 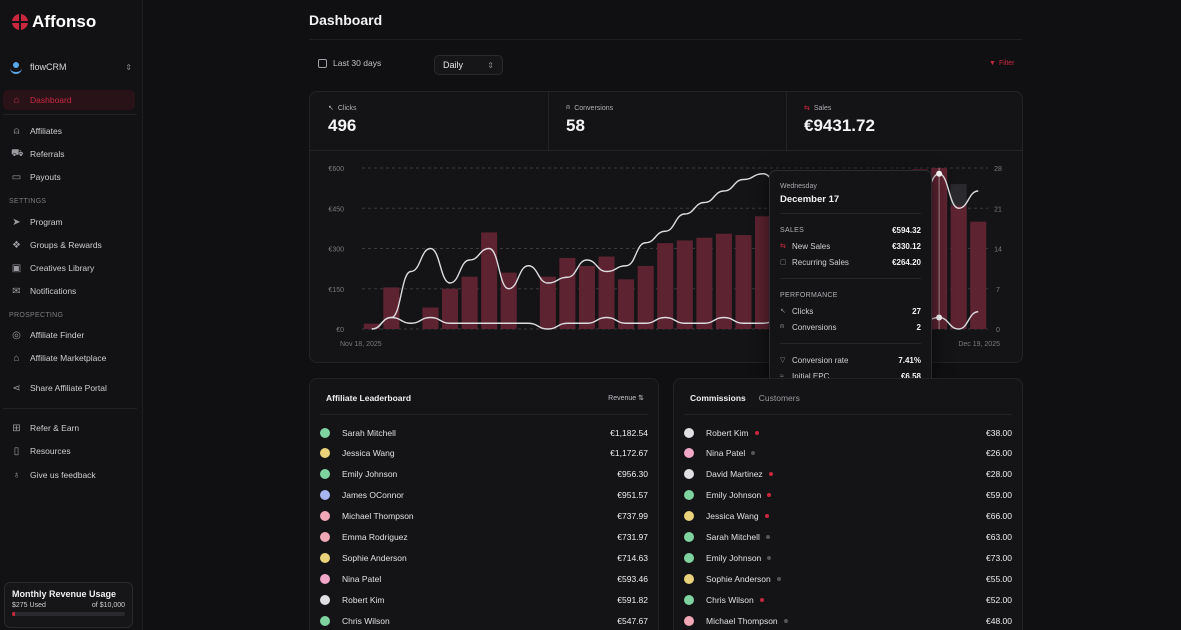 I want to click on row-amount: €951.57, so click(x=632, y=495).